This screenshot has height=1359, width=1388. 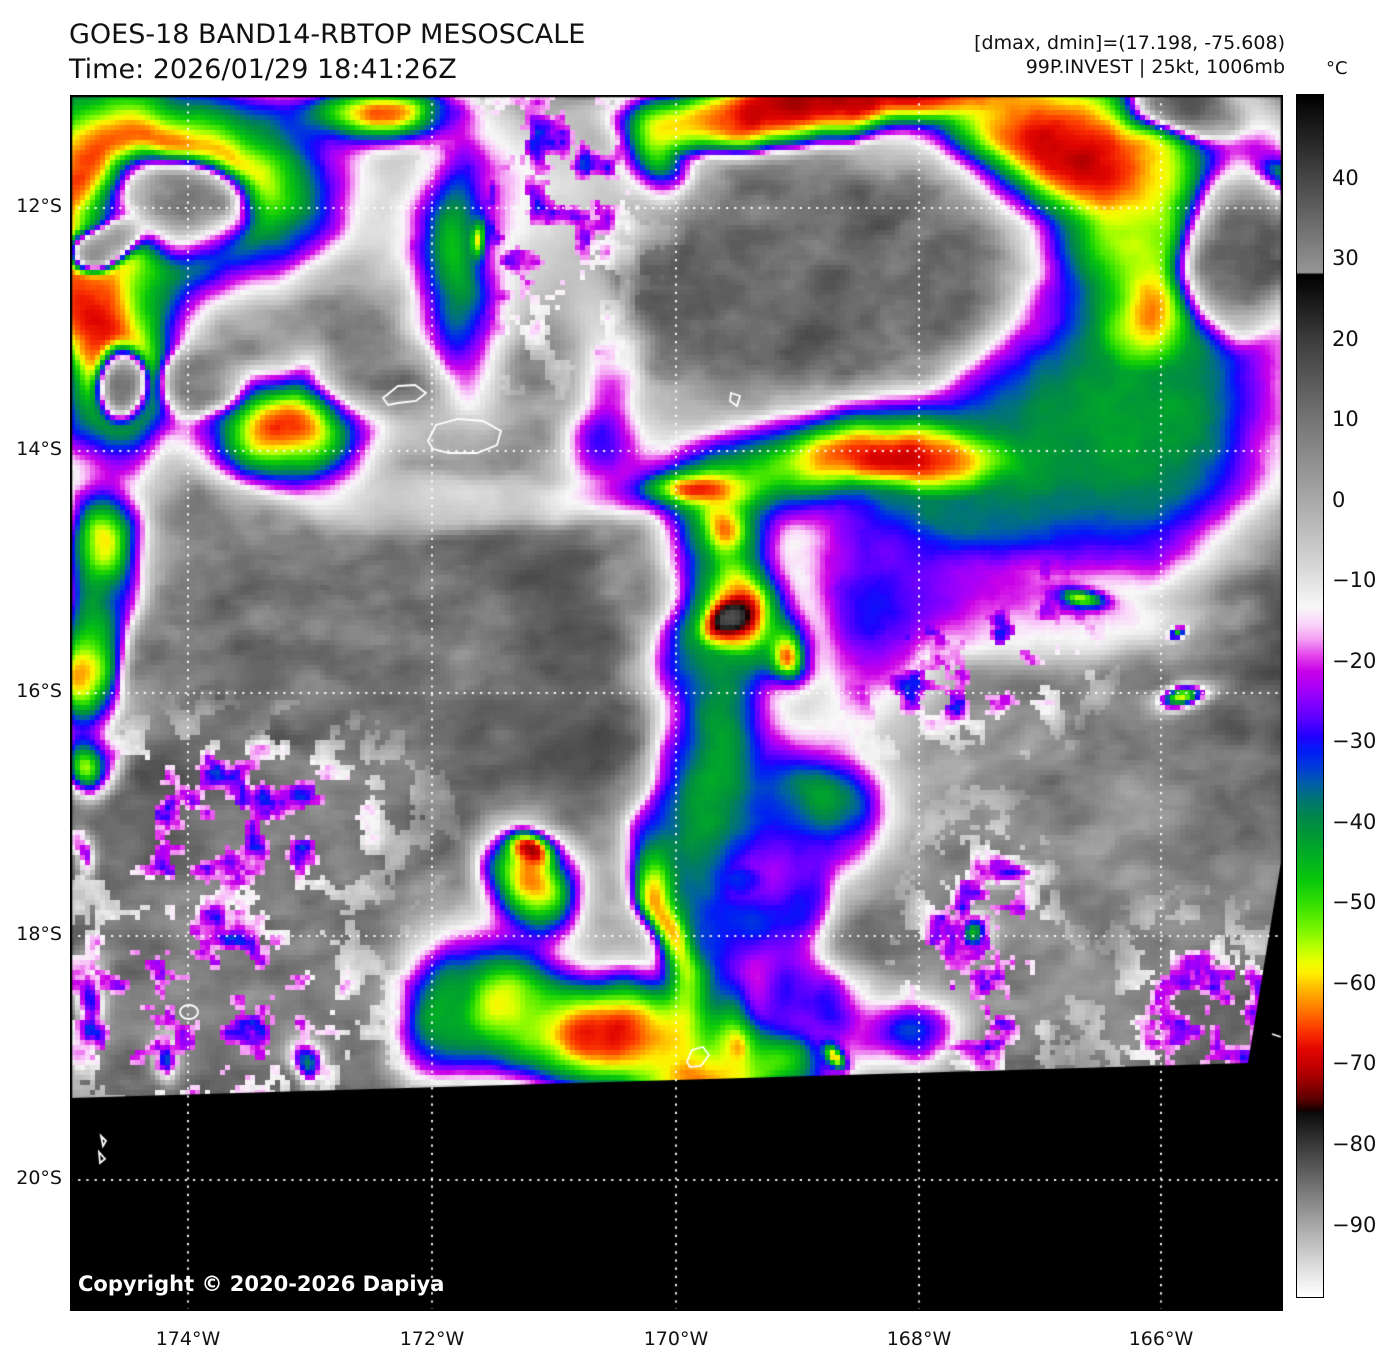 What do you see at coordinates (919, 1339) in the screenshot?
I see `lon-axis-label: 168°W` at bounding box center [919, 1339].